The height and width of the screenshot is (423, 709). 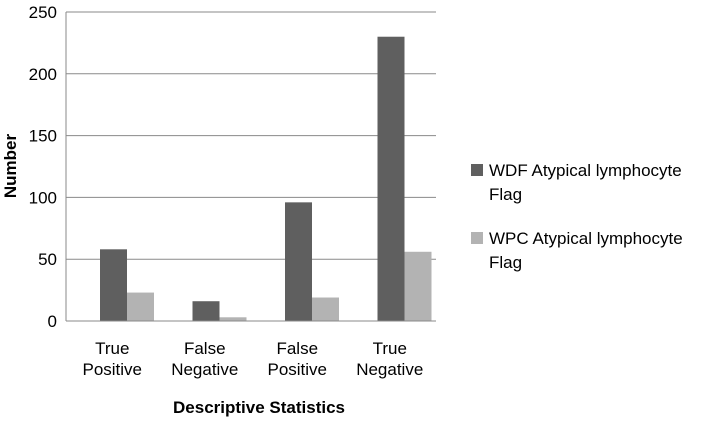 I want to click on legend-label-1: WDF Atypical lymphocyte Flag, so click(x=585, y=182).